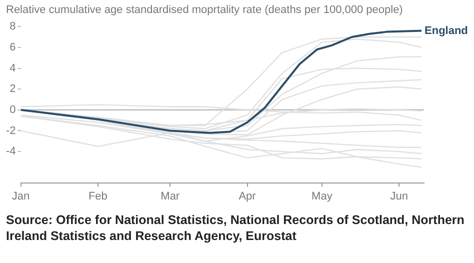 Image resolution: width=474 pixels, height=263 pixels. Describe the element at coordinates (13, 68) in the screenshot. I see `y-tick-label: 4` at that location.